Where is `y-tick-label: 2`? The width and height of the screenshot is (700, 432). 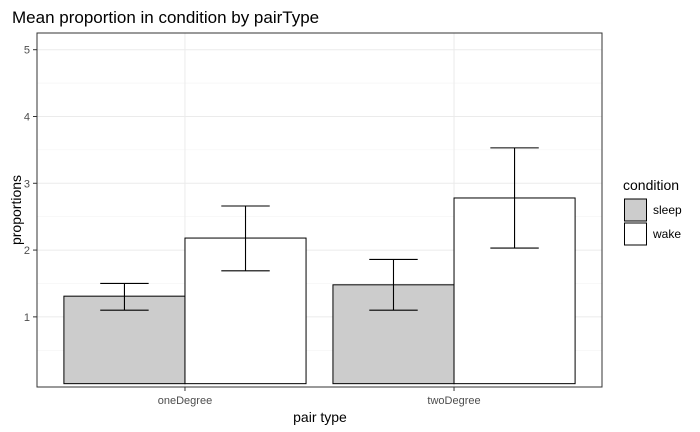
y-tick-label: 2 is located at coordinates (27, 251).